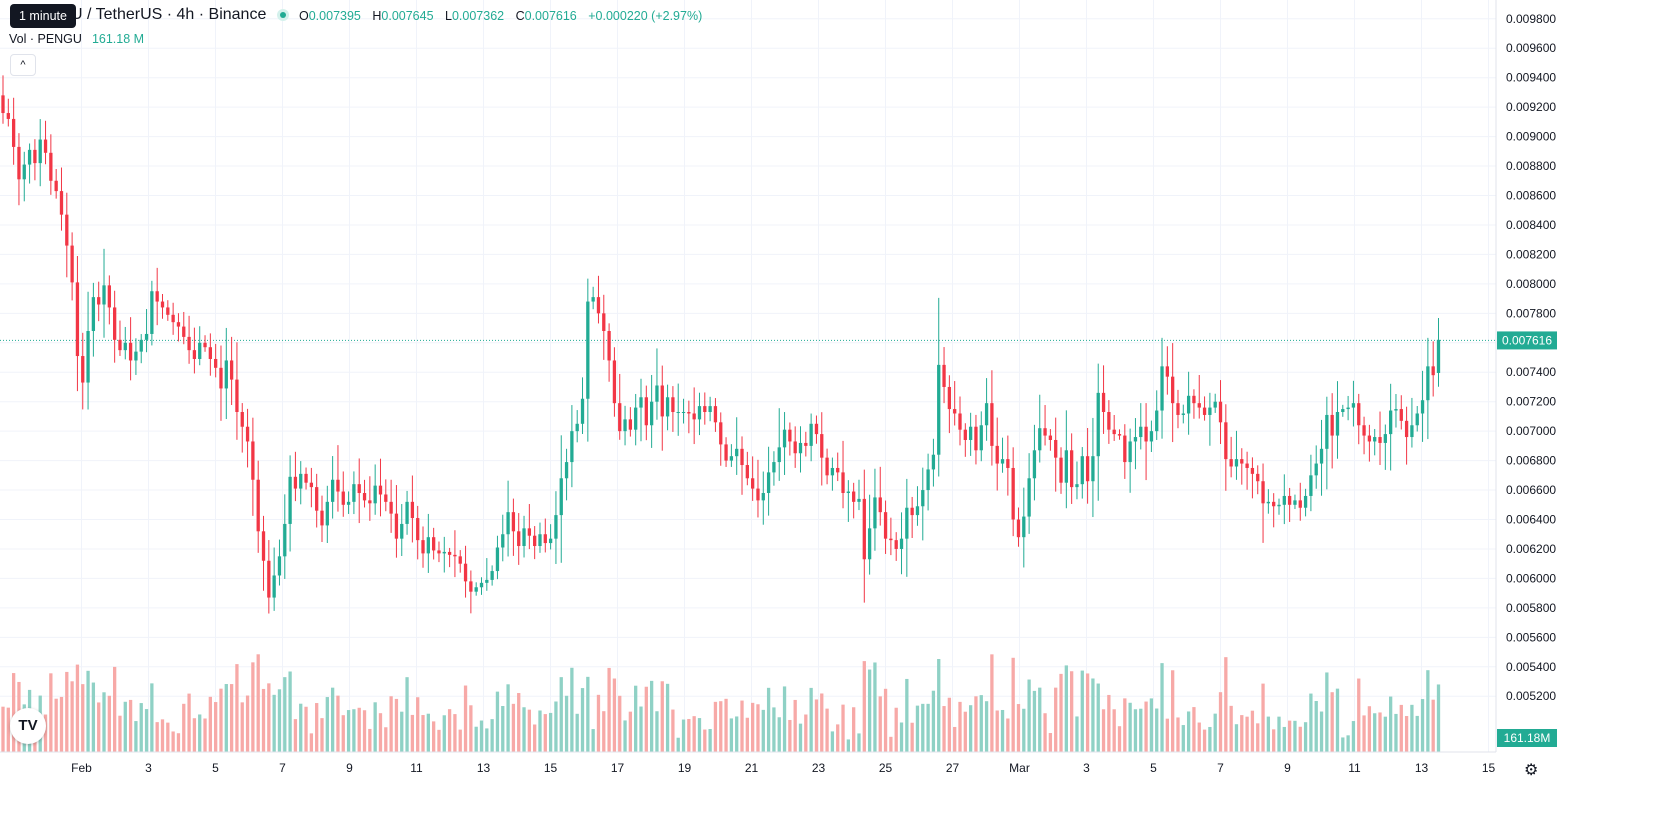 The width and height of the screenshot is (1678, 835). What do you see at coordinates (748, 763) in the screenshot?
I see `time-axis: Feb 3 5 7 9 11 13 15 17 19 21 23 25 27 Mar 3 5 7 9 11 13 15` at bounding box center [748, 763].